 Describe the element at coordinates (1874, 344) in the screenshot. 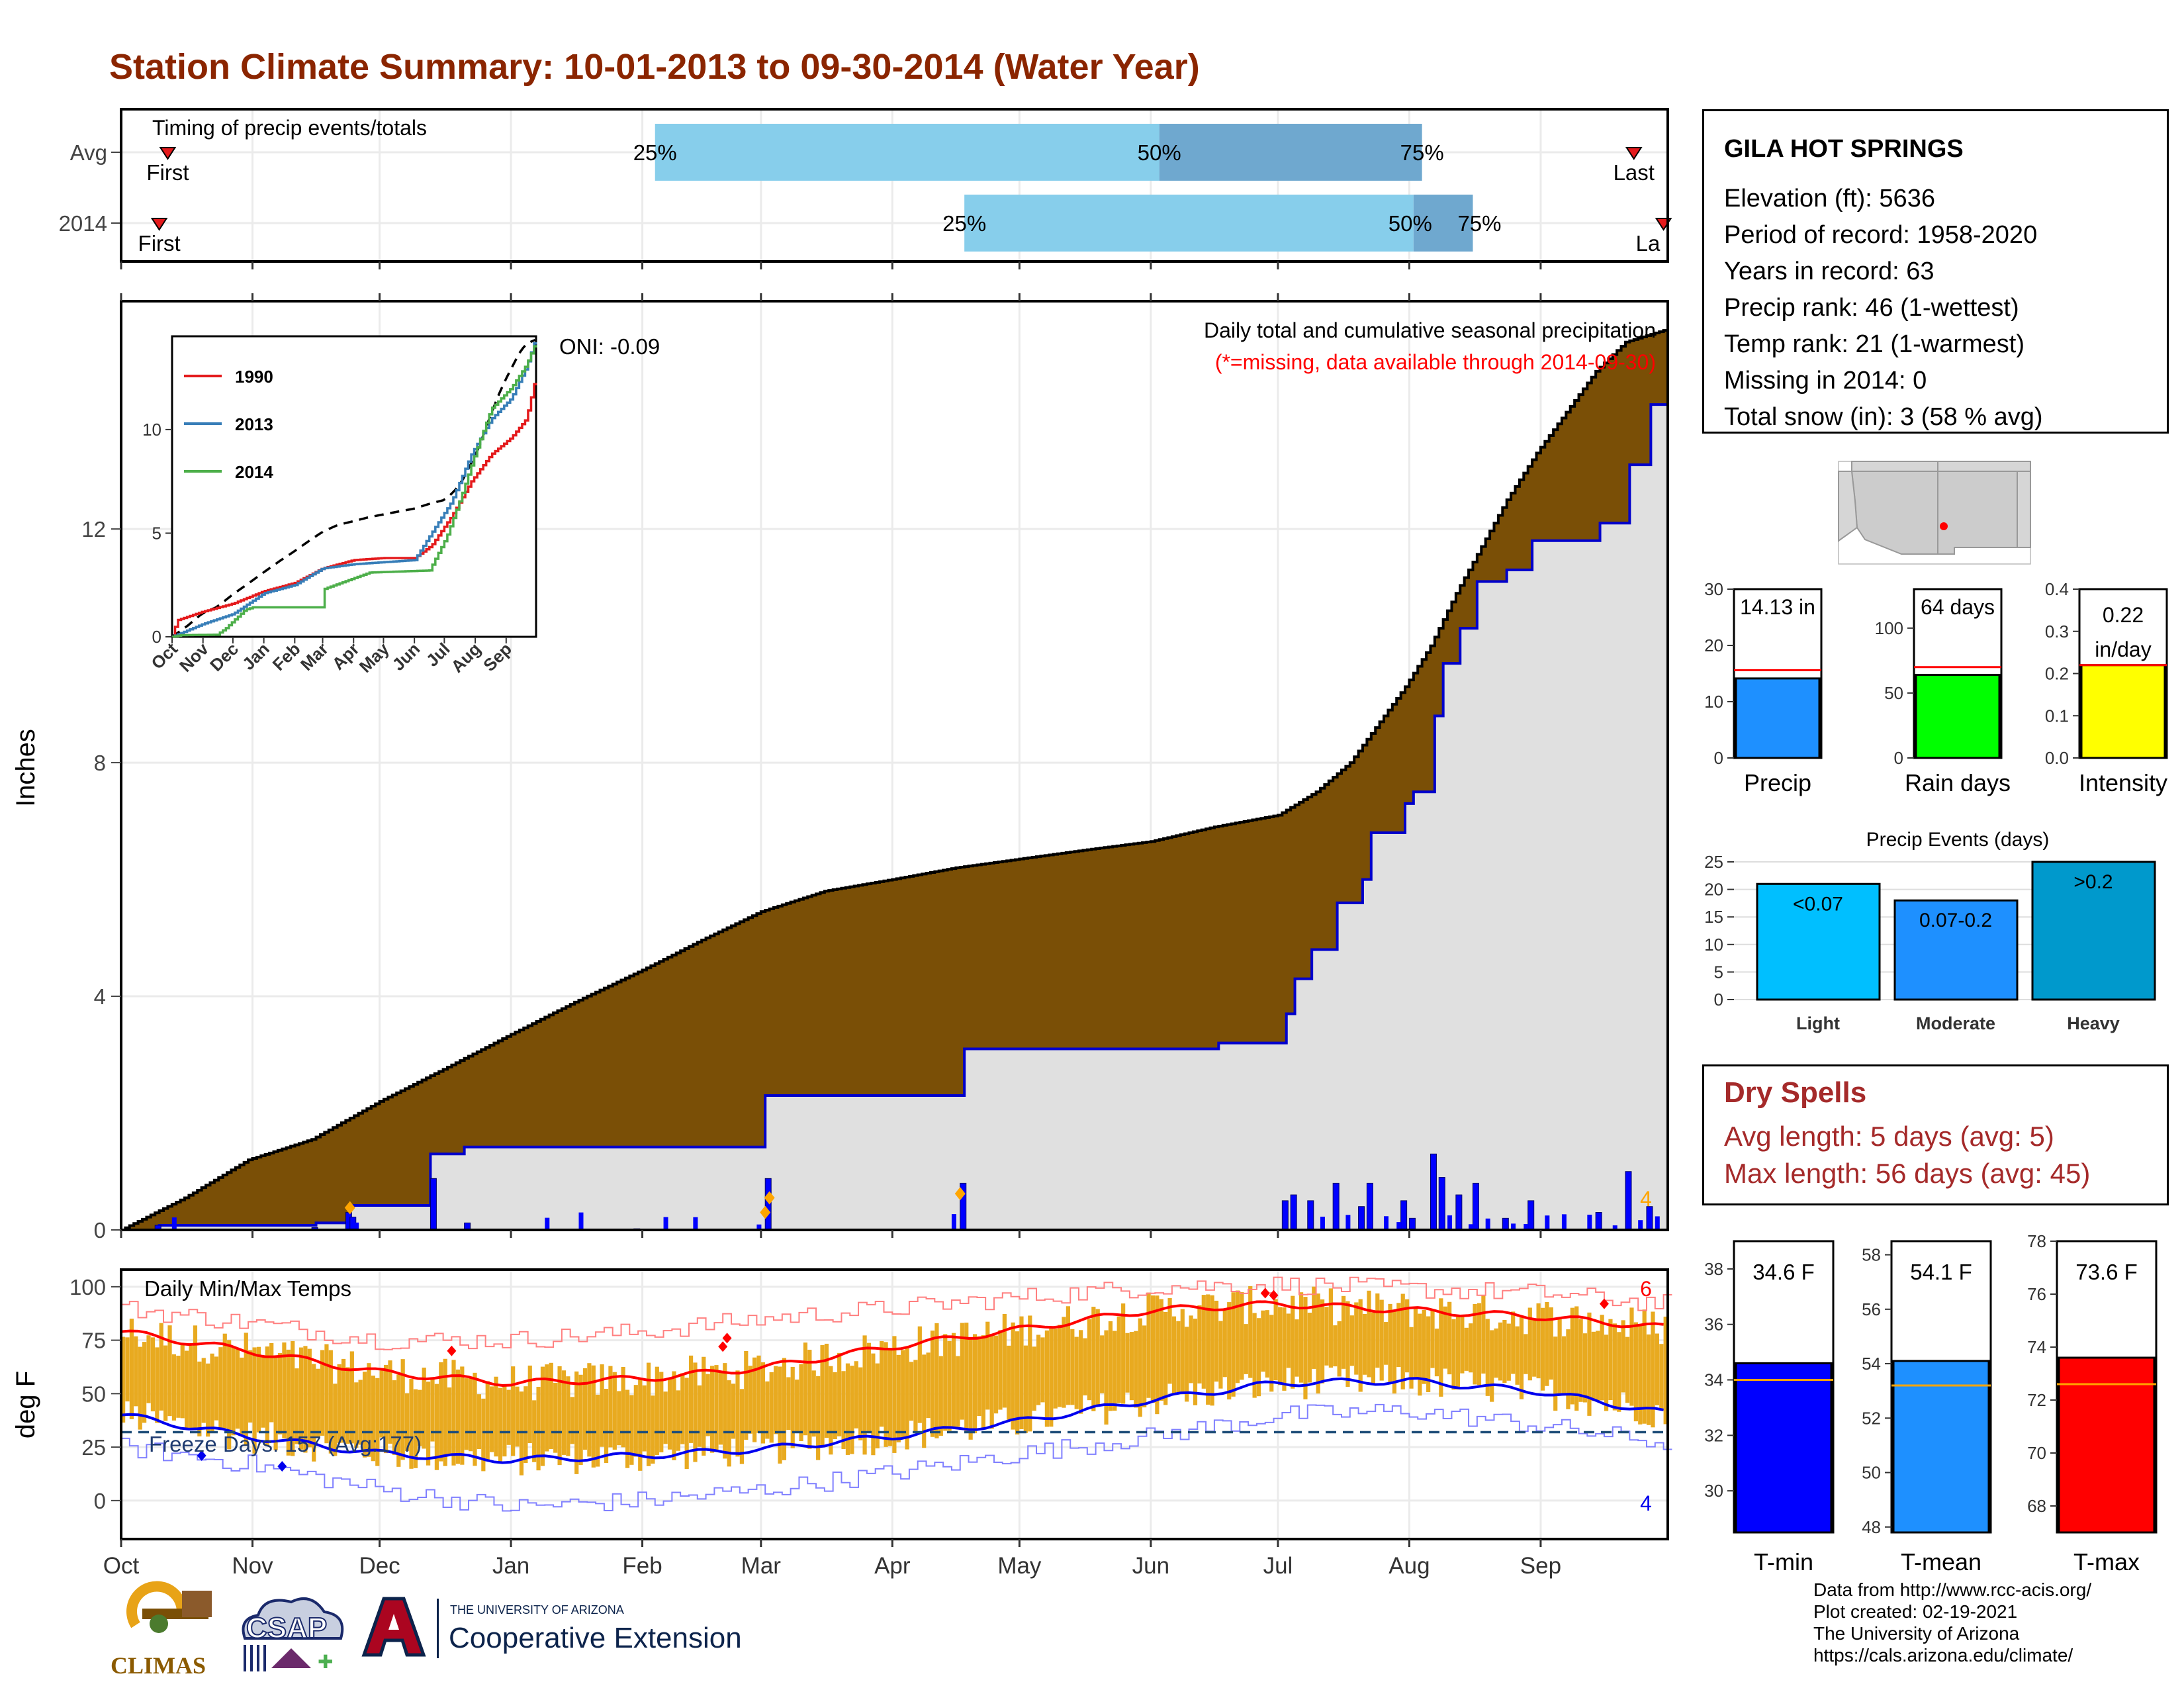

I see `station-temp-rank: Temp rank: 21 (1-warmest)` at that location.